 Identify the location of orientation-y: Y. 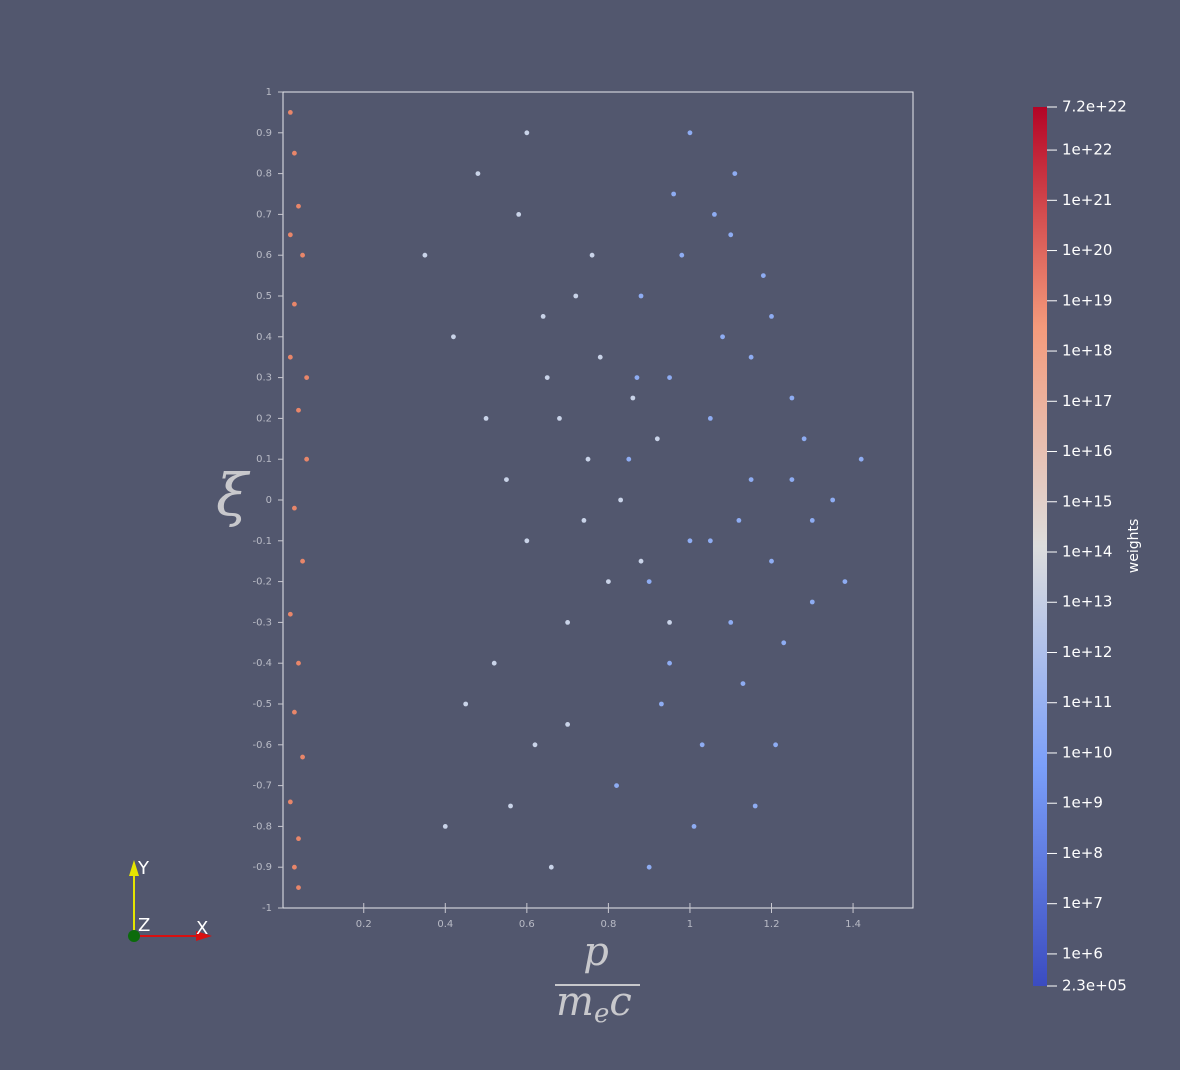
(143, 868).